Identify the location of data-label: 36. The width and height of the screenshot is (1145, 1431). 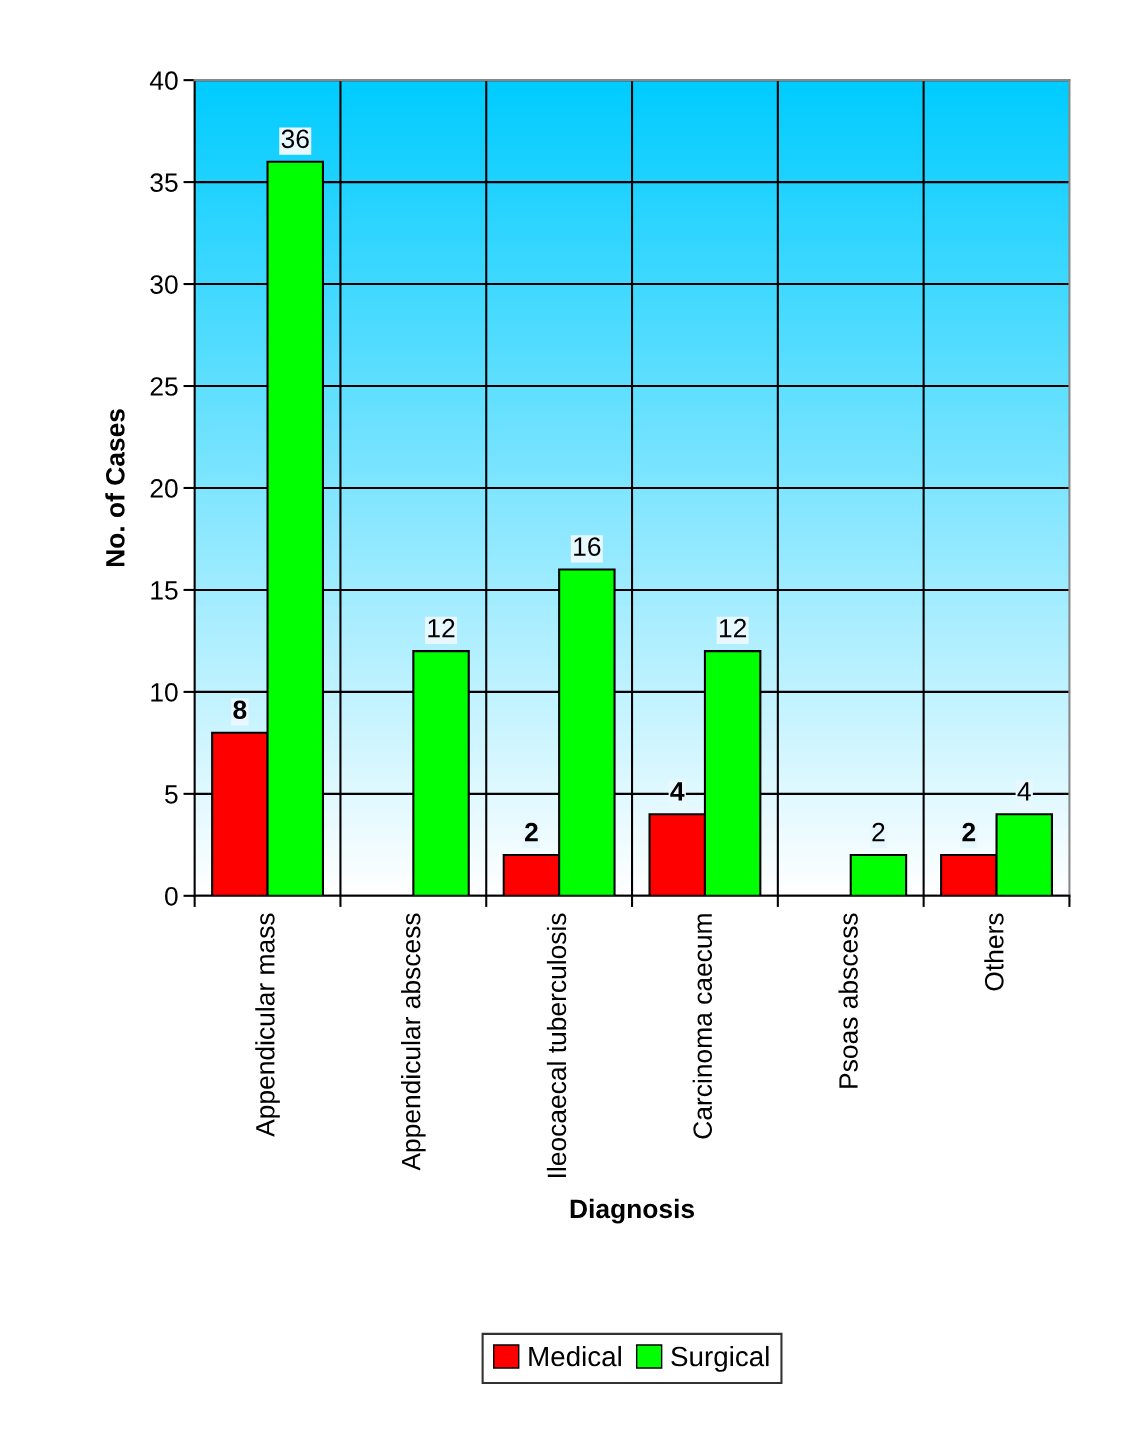
(295, 139).